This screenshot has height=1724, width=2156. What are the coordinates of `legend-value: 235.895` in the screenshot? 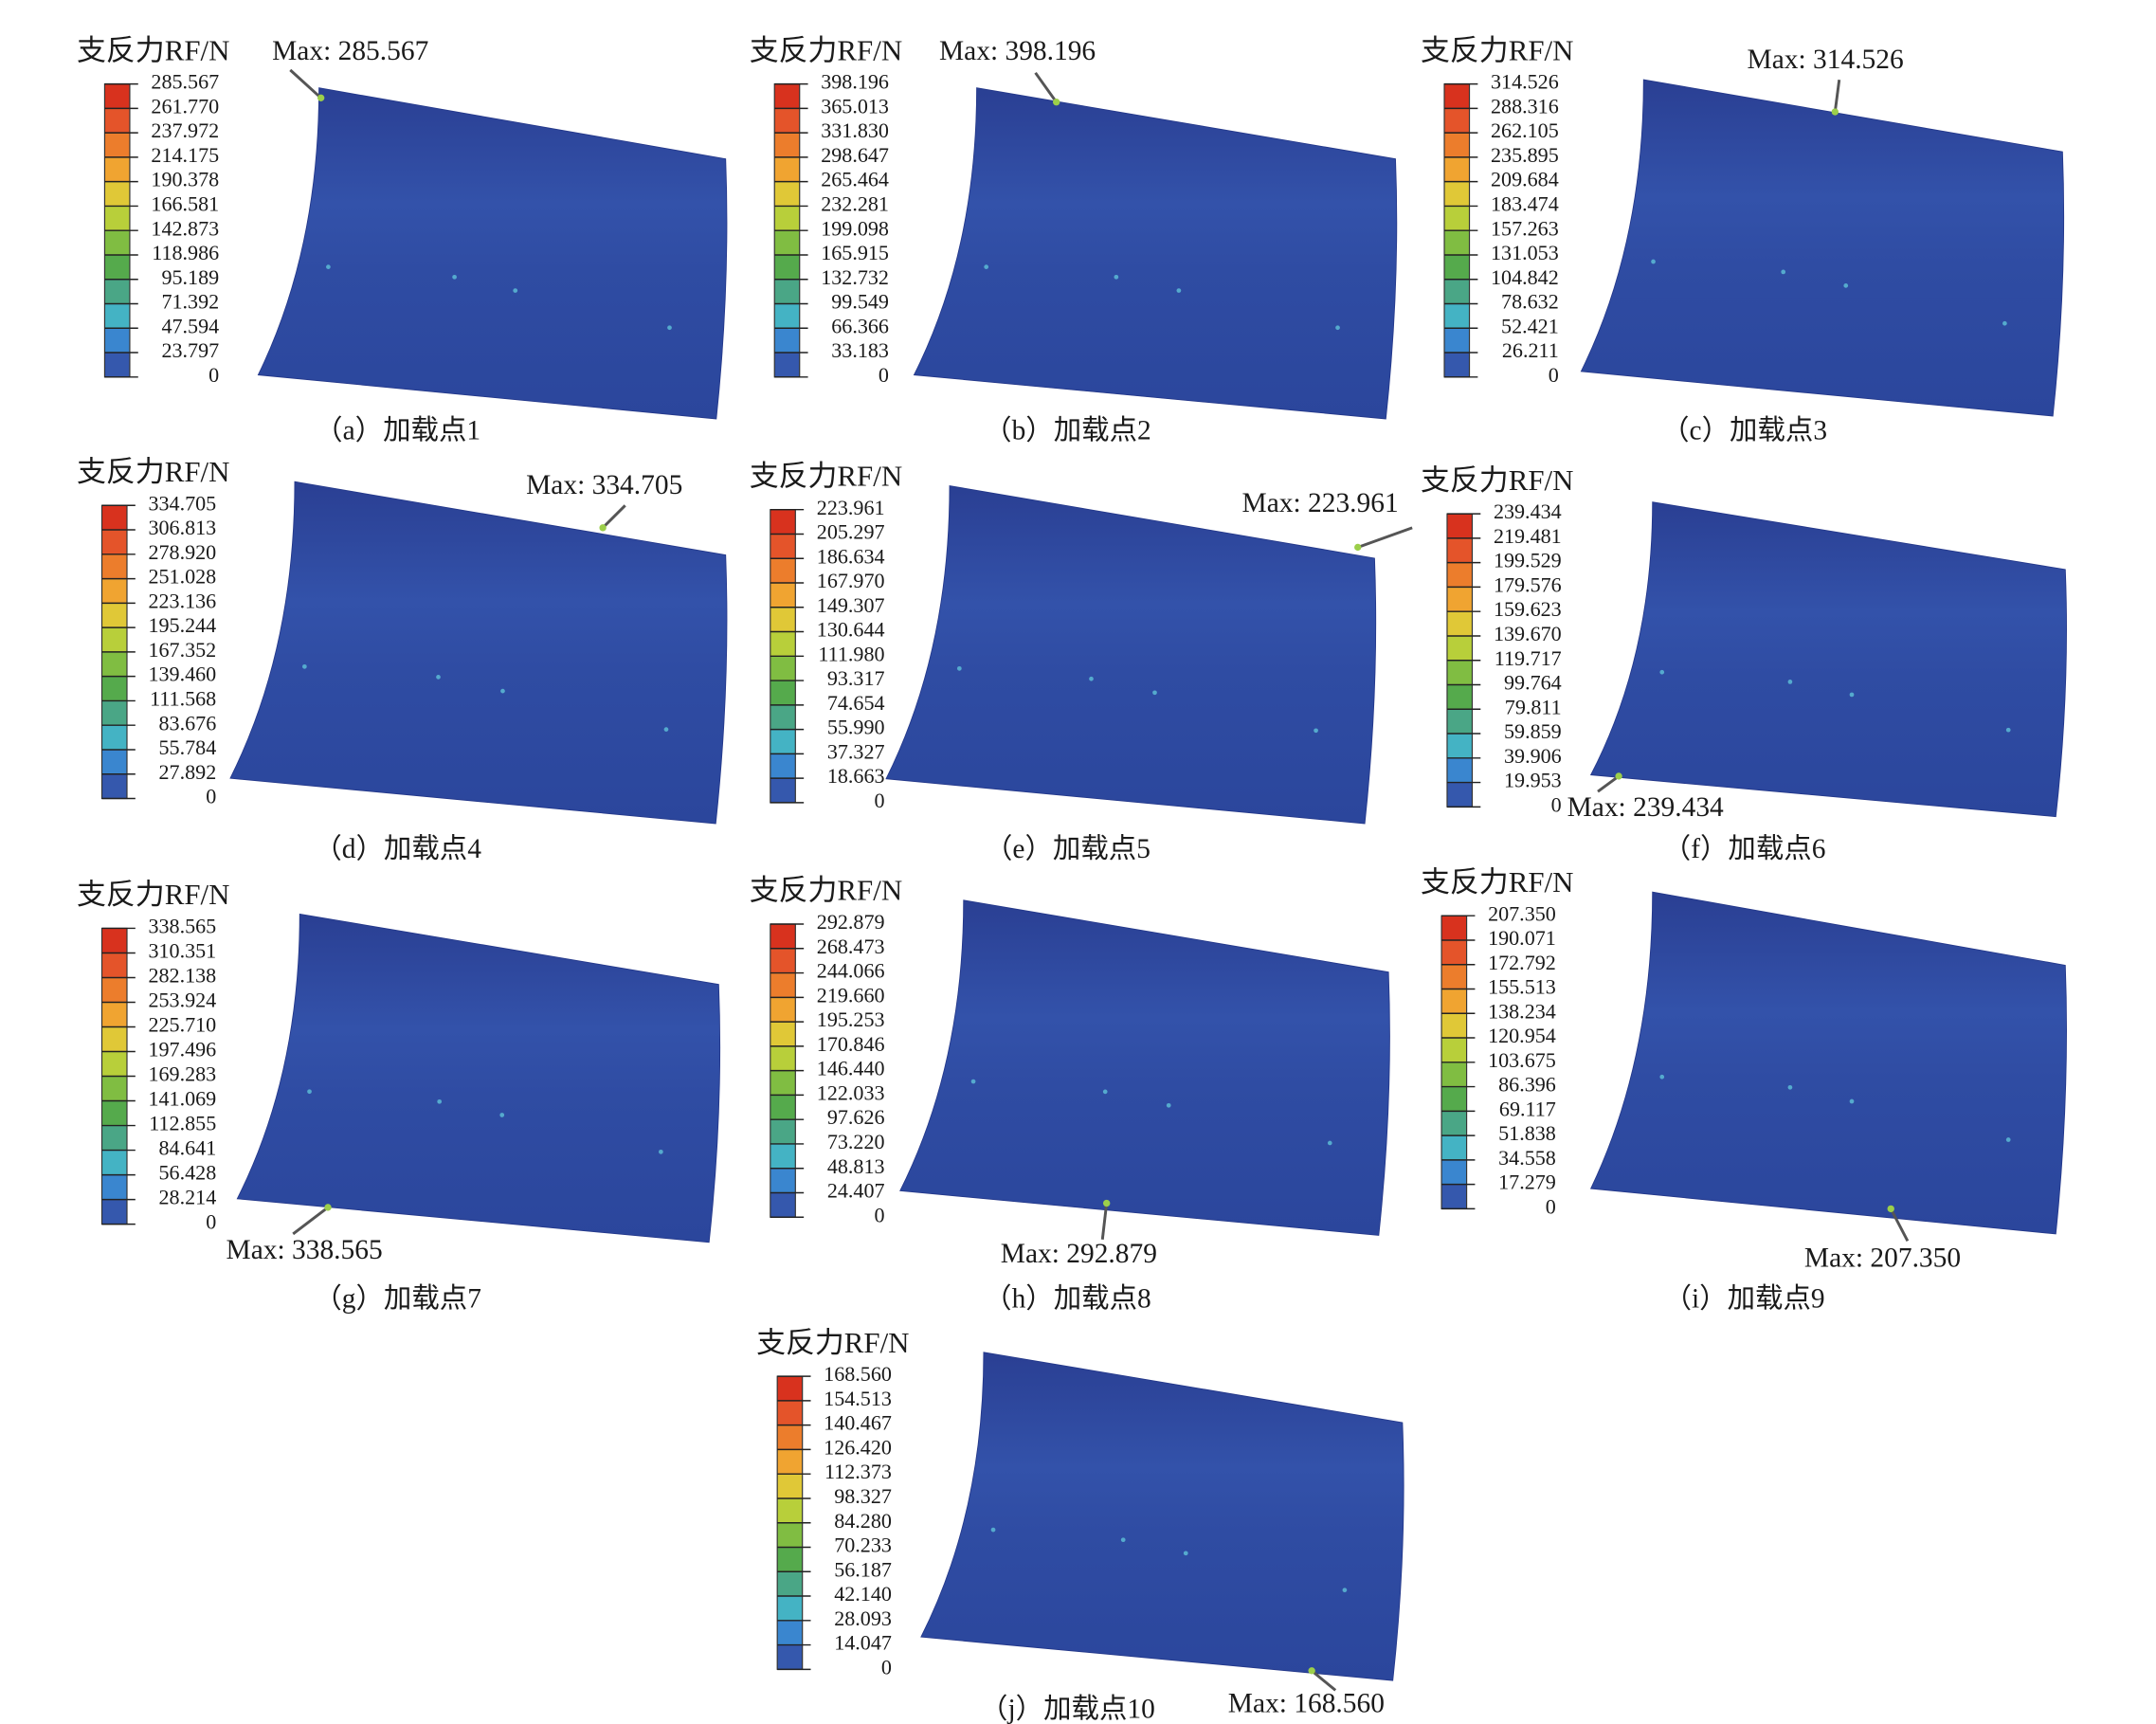 It's located at (1525, 155).